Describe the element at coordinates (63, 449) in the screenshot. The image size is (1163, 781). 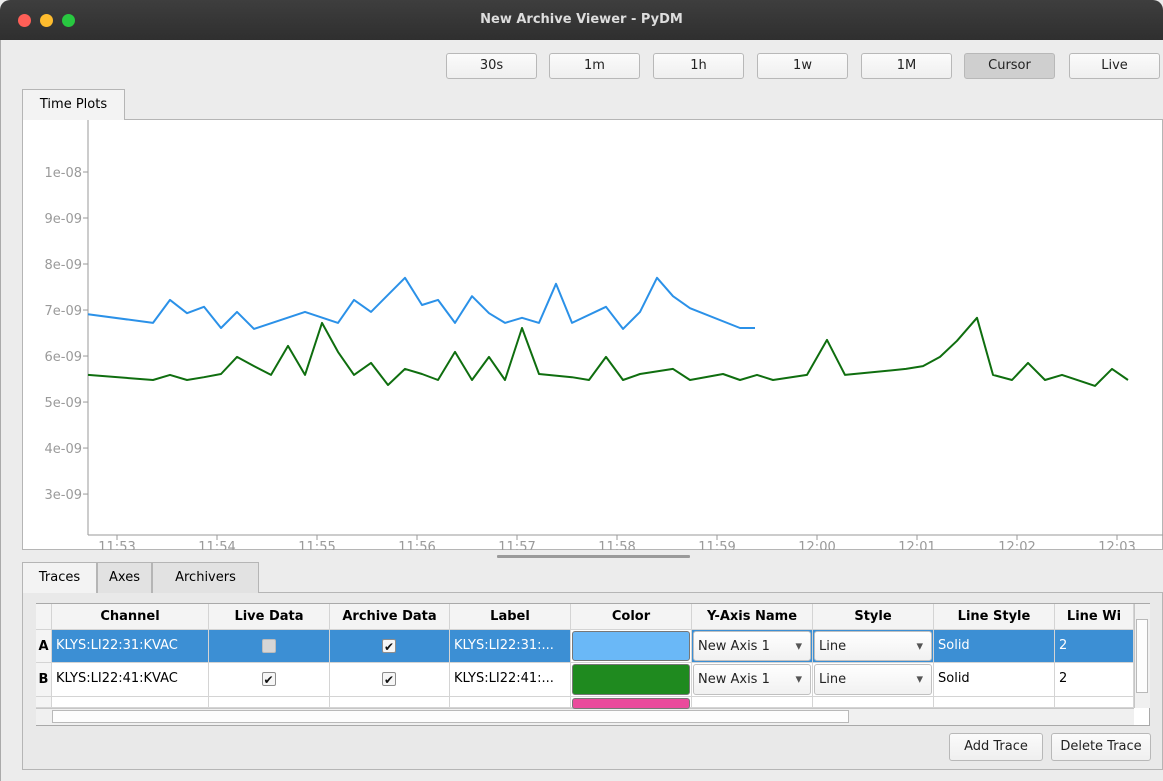
I see `y-tick-label: 4e-09` at that location.